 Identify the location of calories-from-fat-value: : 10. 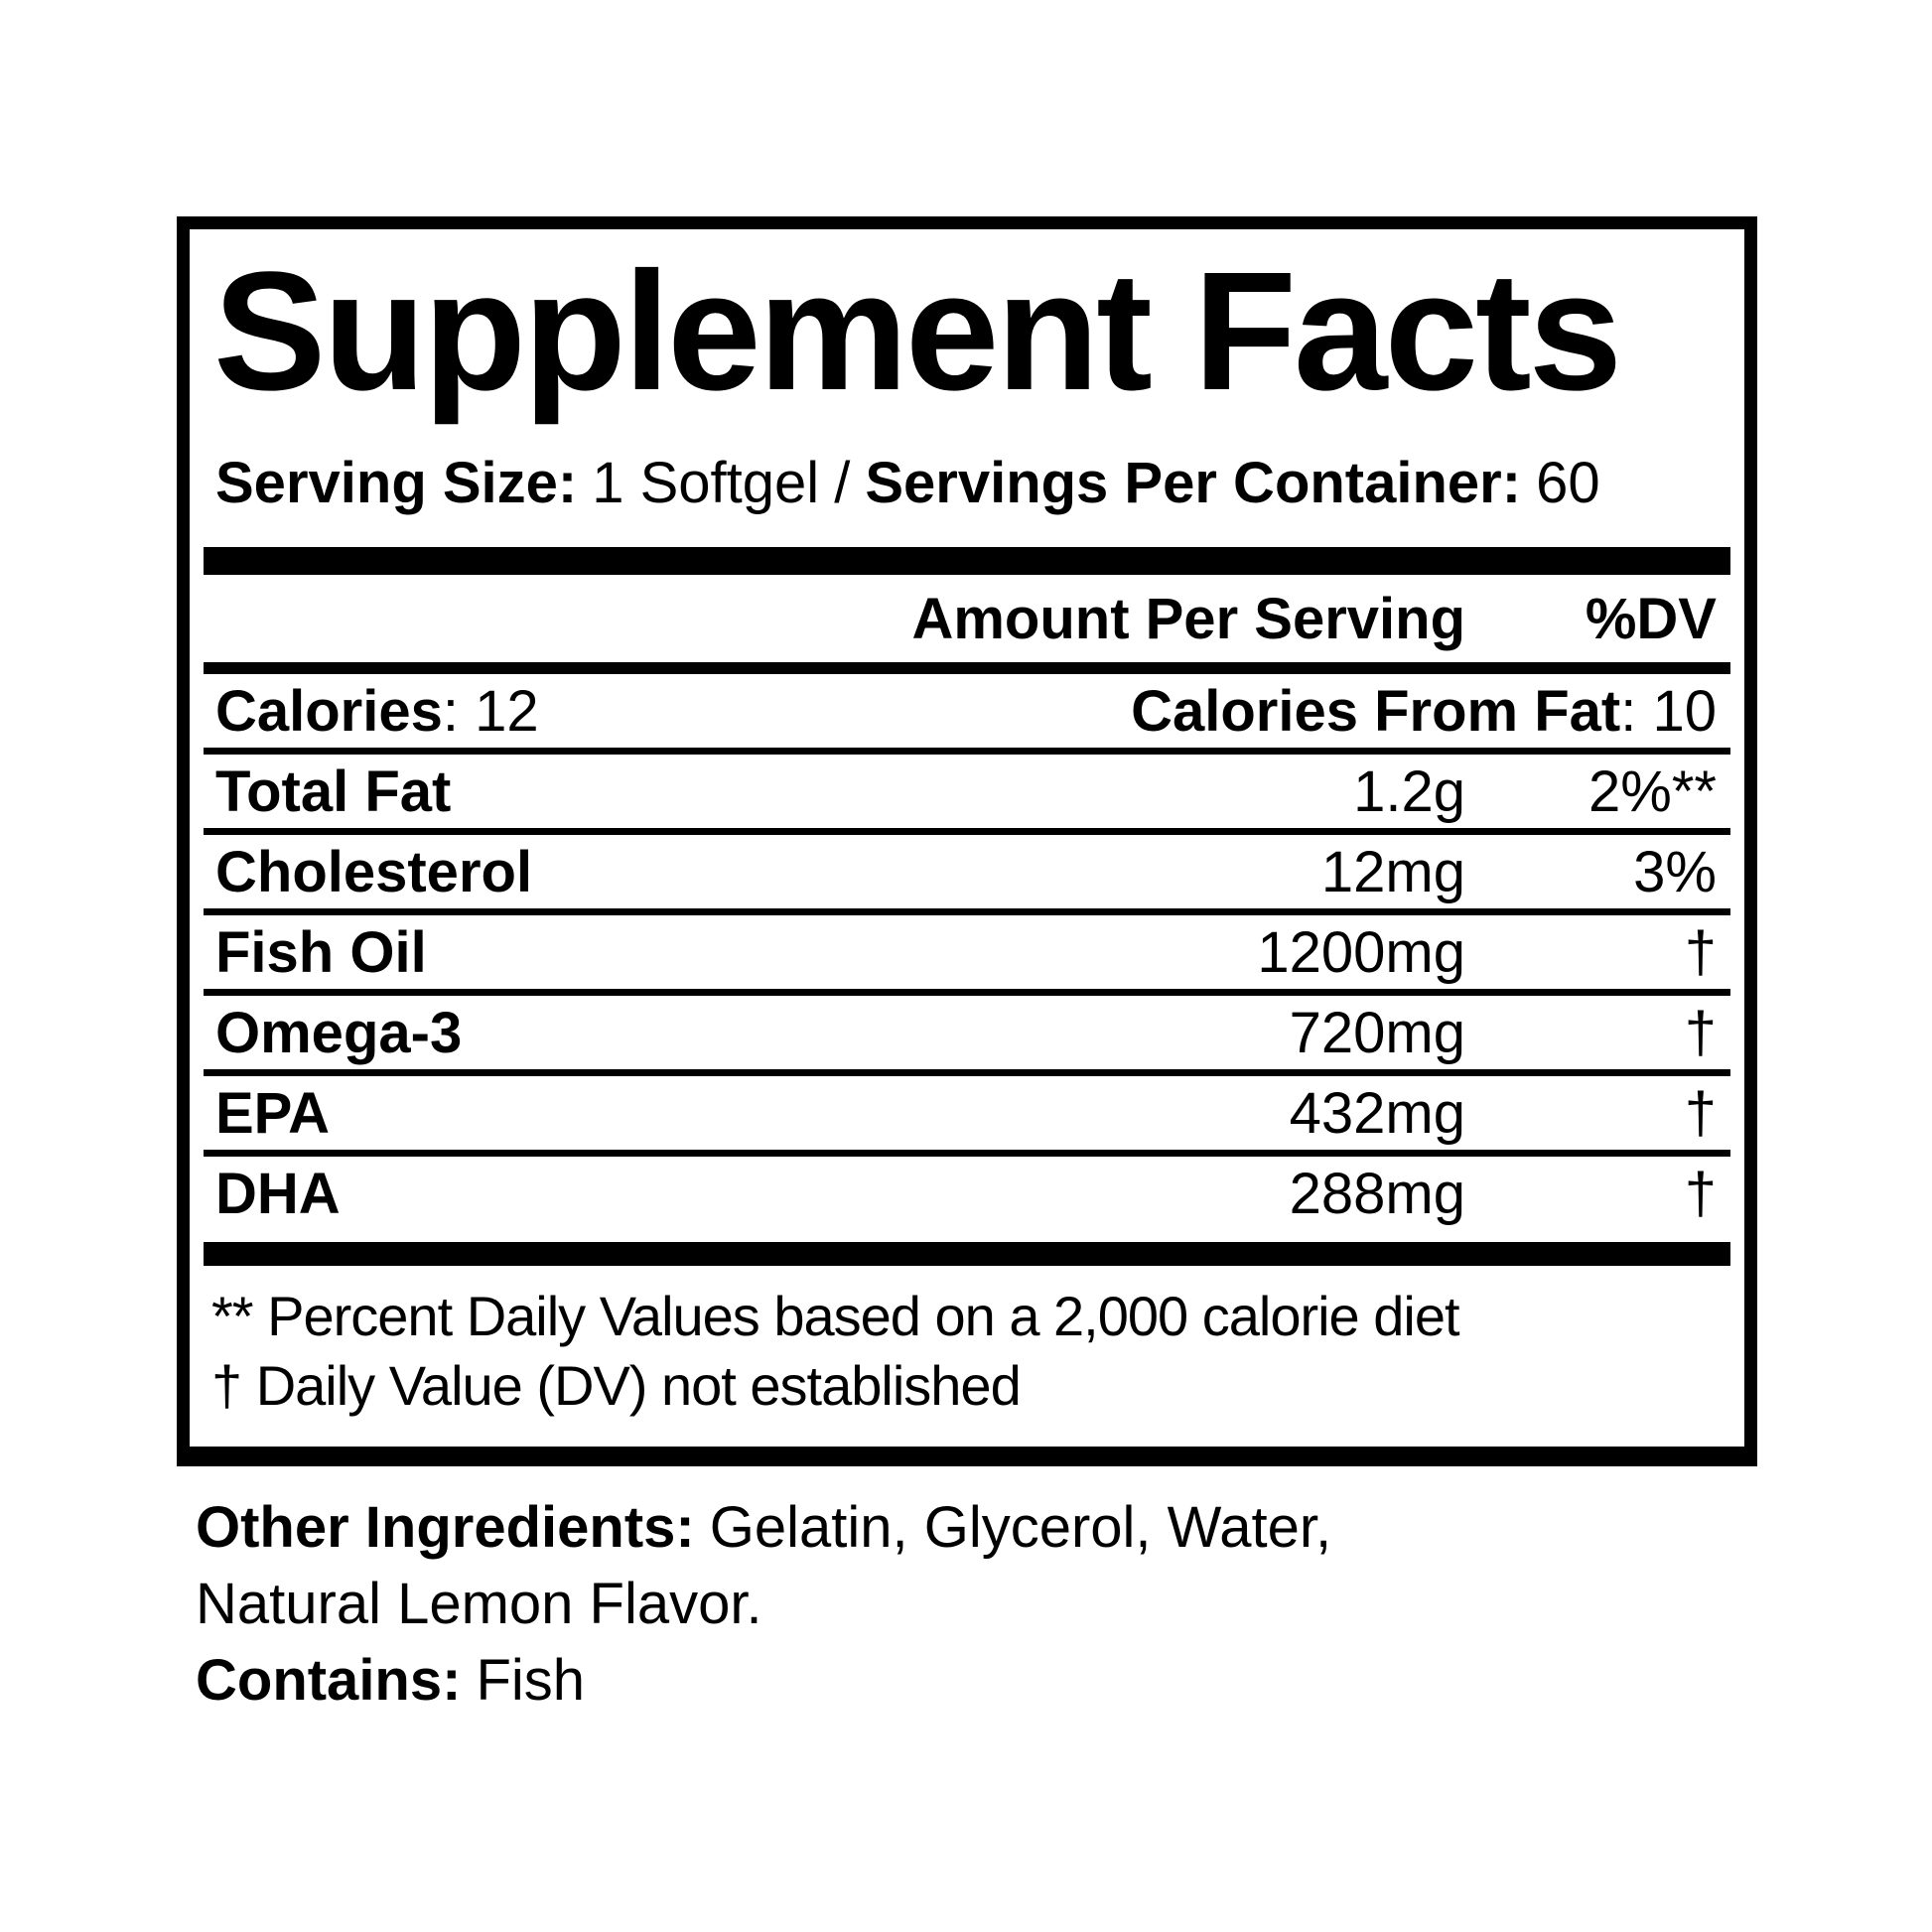
(1669, 711).